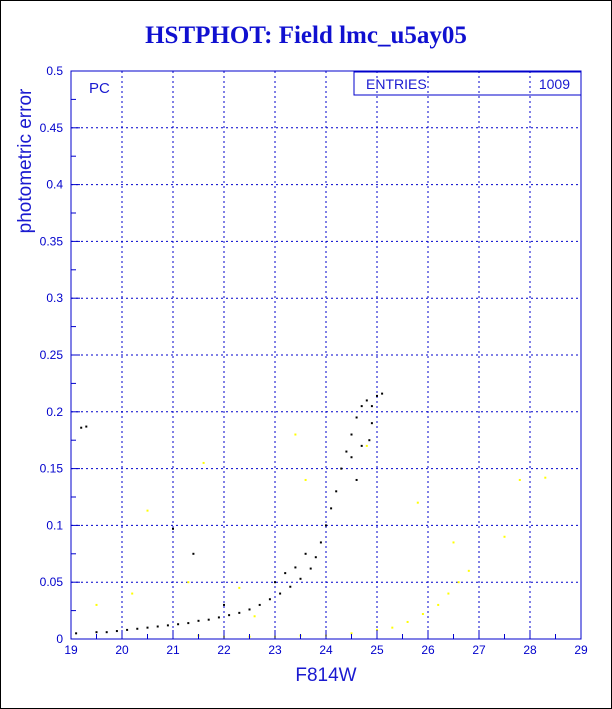 The width and height of the screenshot is (612, 709). Describe the element at coordinates (554, 84) in the screenshot. I see `stats-entries-value: 1009` at that location.